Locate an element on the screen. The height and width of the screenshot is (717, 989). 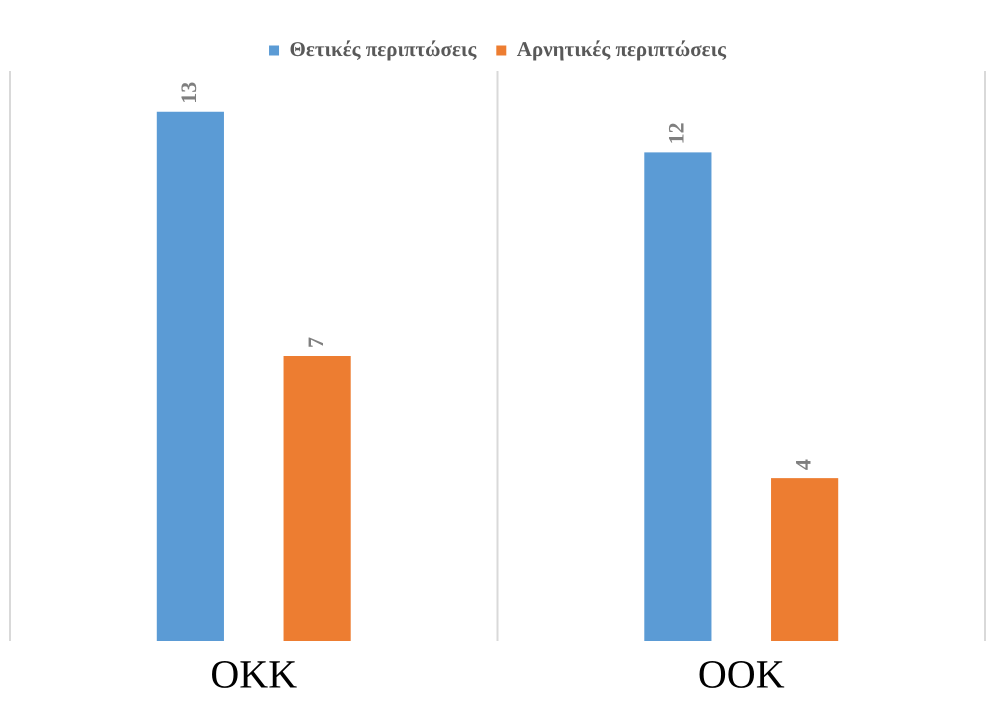
legend-label: Θετικές περιπτώσεις is located at coordinates (384, 48).